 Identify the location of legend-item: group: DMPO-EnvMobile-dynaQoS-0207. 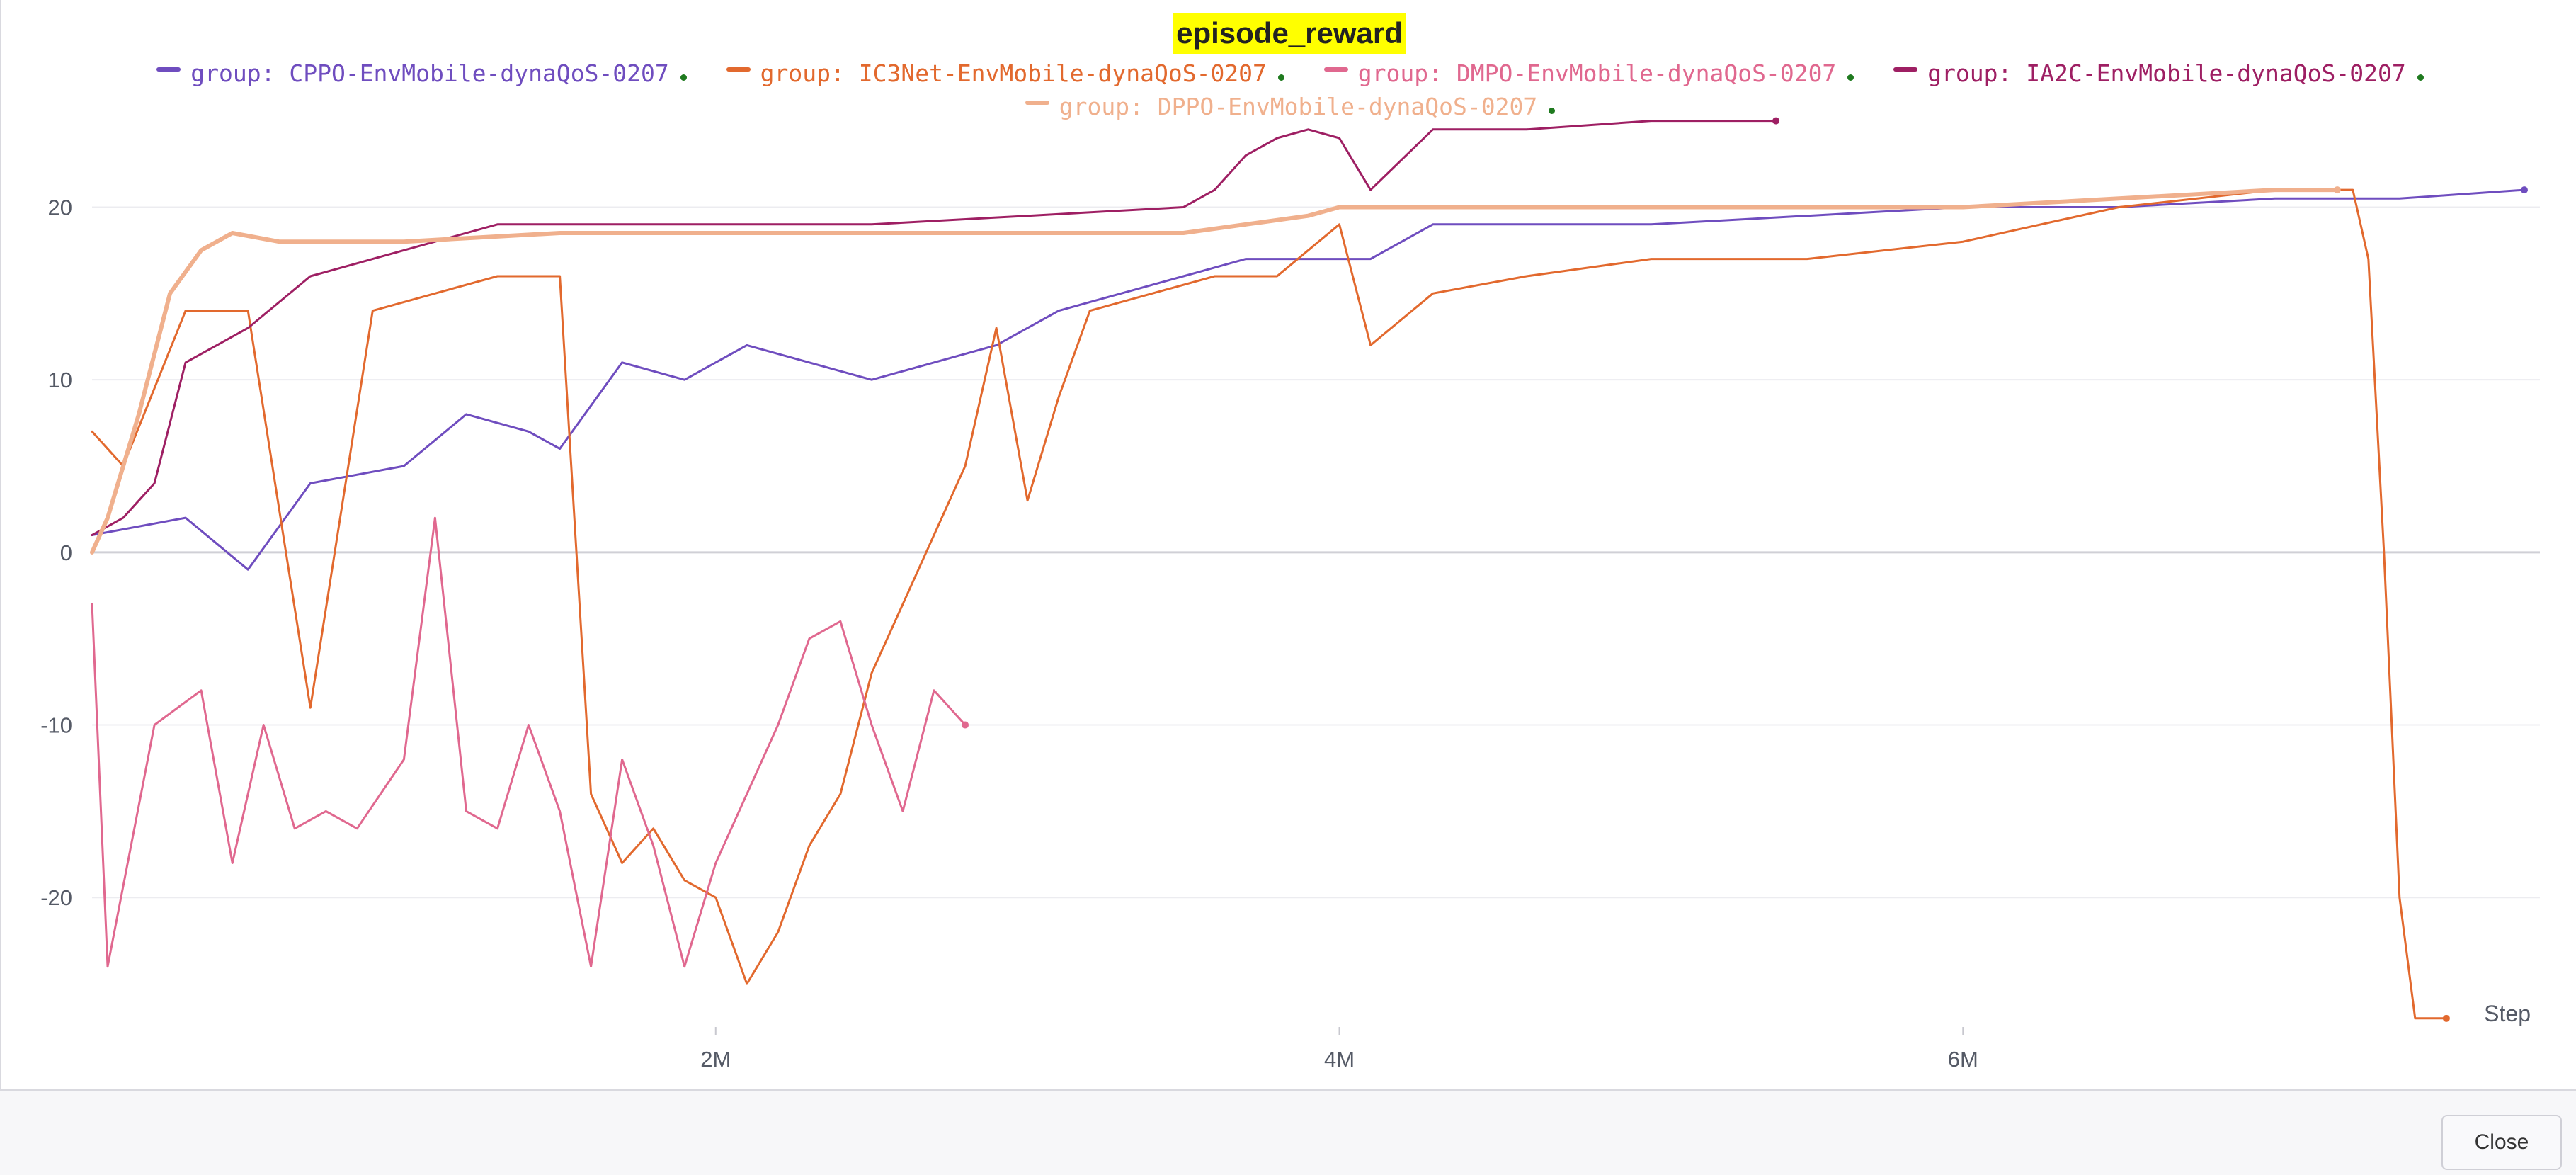
(1588, 74).